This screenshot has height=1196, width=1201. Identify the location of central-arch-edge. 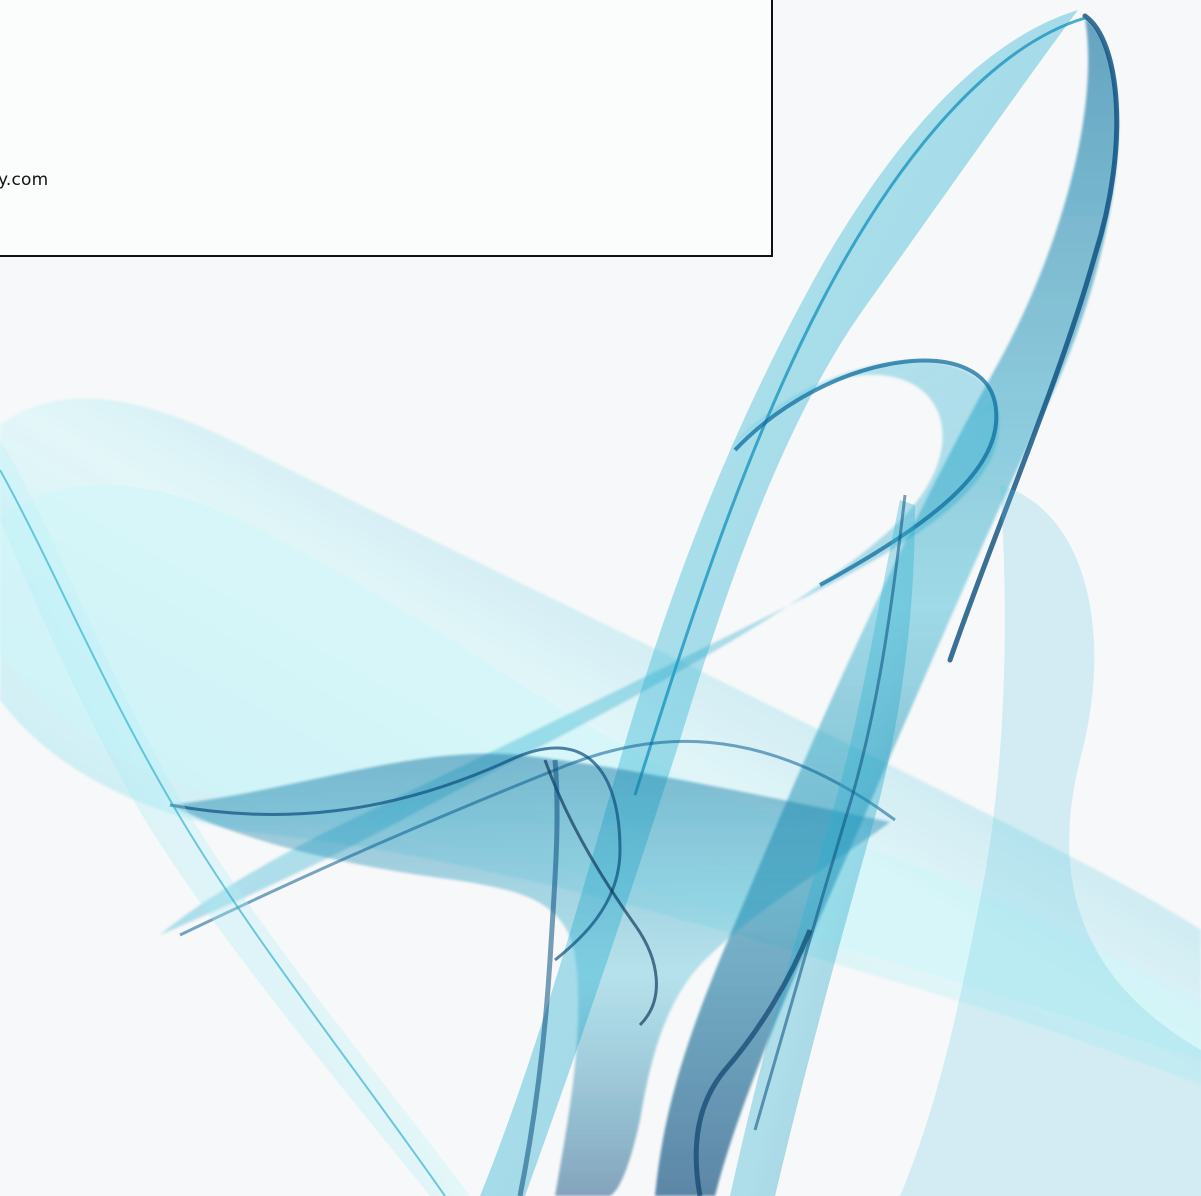
(866, 472).